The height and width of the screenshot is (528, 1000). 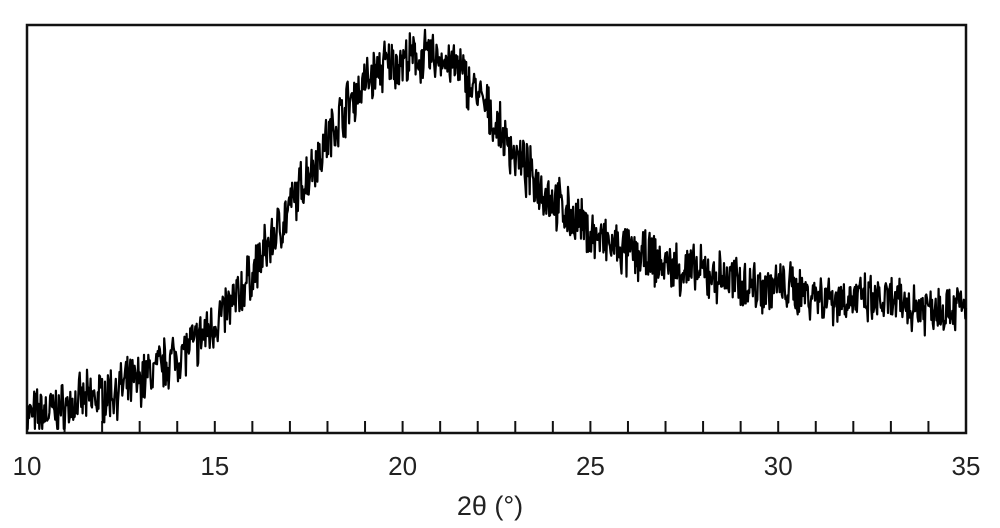 I want to click on x-axis-label: 2θ (°), so click(x=490, y=506).